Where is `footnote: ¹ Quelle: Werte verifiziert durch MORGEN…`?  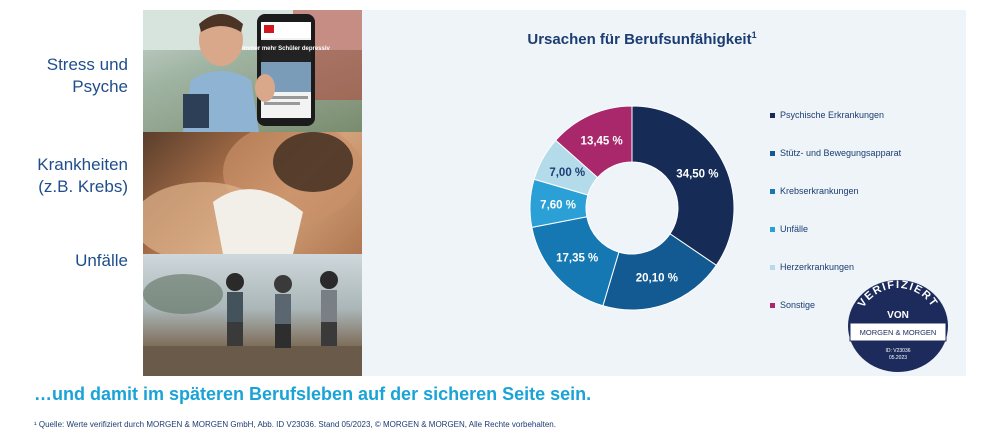 footnote: ¹ Quelle: Werte verifiziert durch MORGEN… is located at coordinates (295, 424).